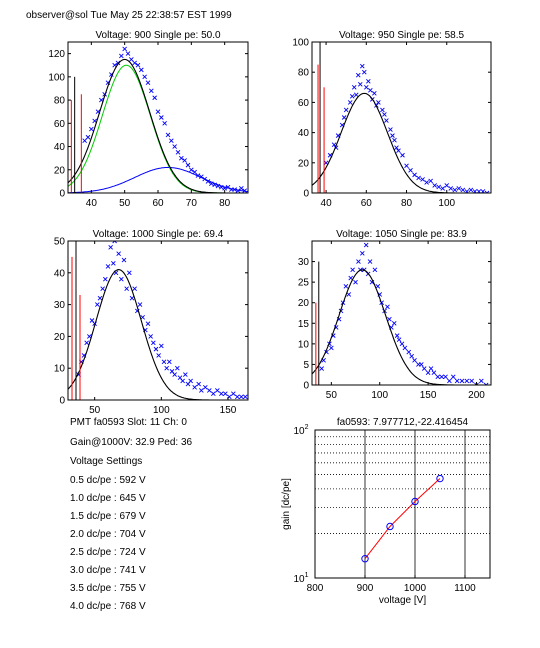 The image size is (540, 648). Describe the element at coordinates (402, 35) in the screenshot. I see `chart-title: Voltage: 950 Single pe: 58.5` at that location.